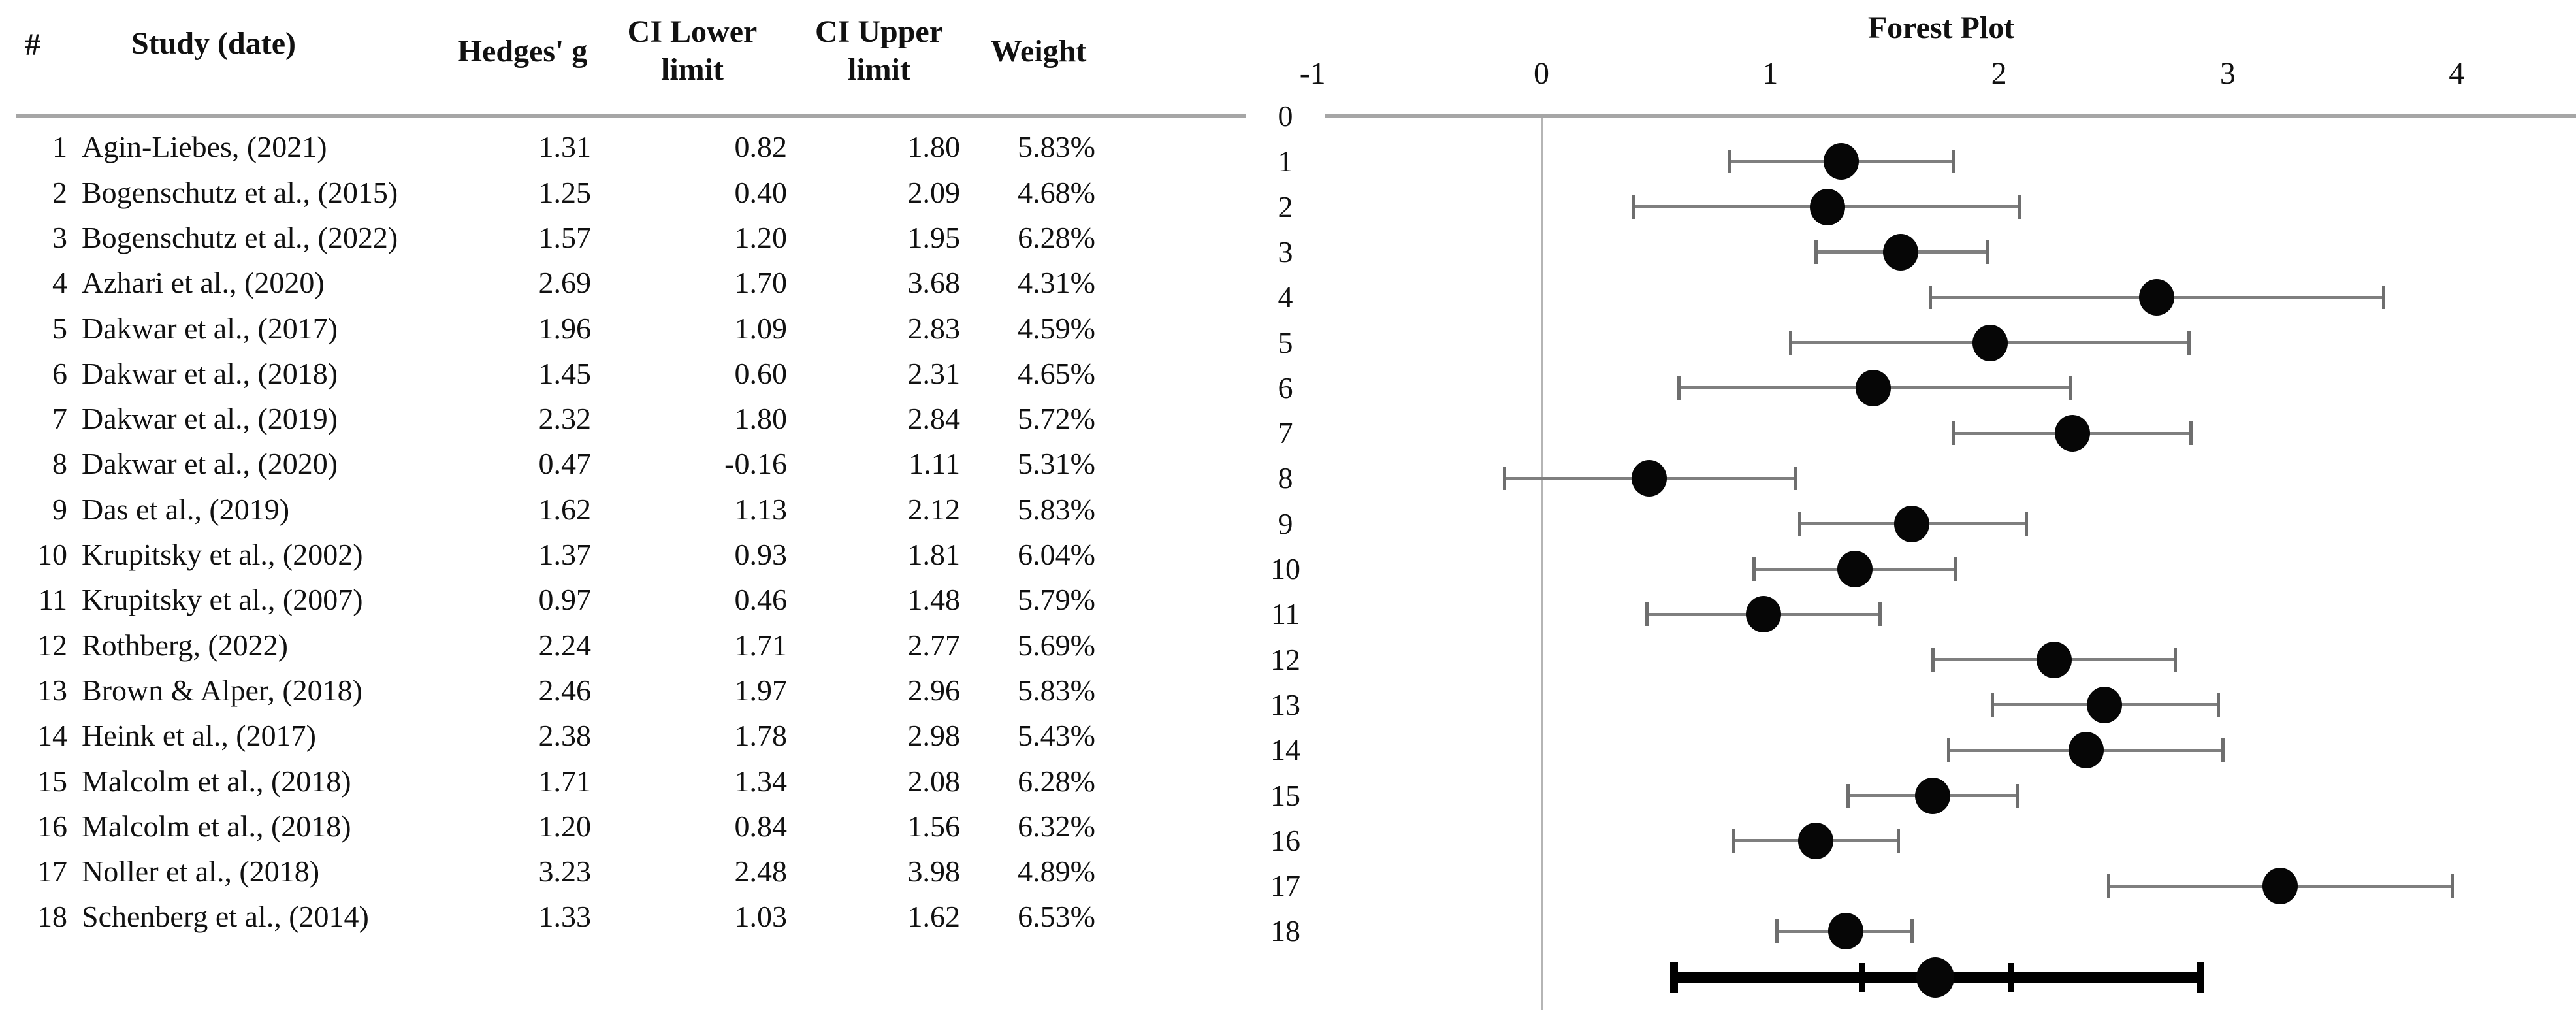  I want to click on ci-lower-cell: 0.40, so click(761, 192).